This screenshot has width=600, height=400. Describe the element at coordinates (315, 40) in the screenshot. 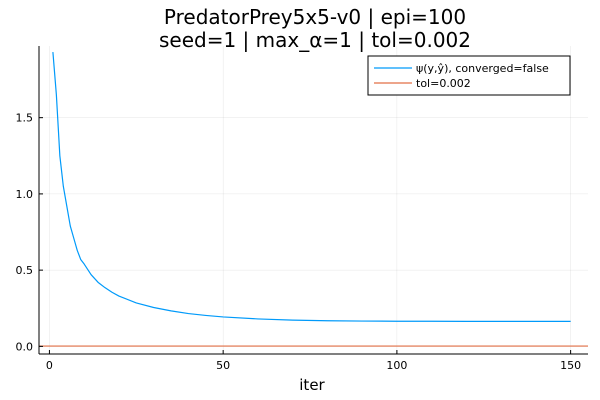

I see `chart-title-line2: seed=1 | max_α=1 | tol=0.002` at that location.